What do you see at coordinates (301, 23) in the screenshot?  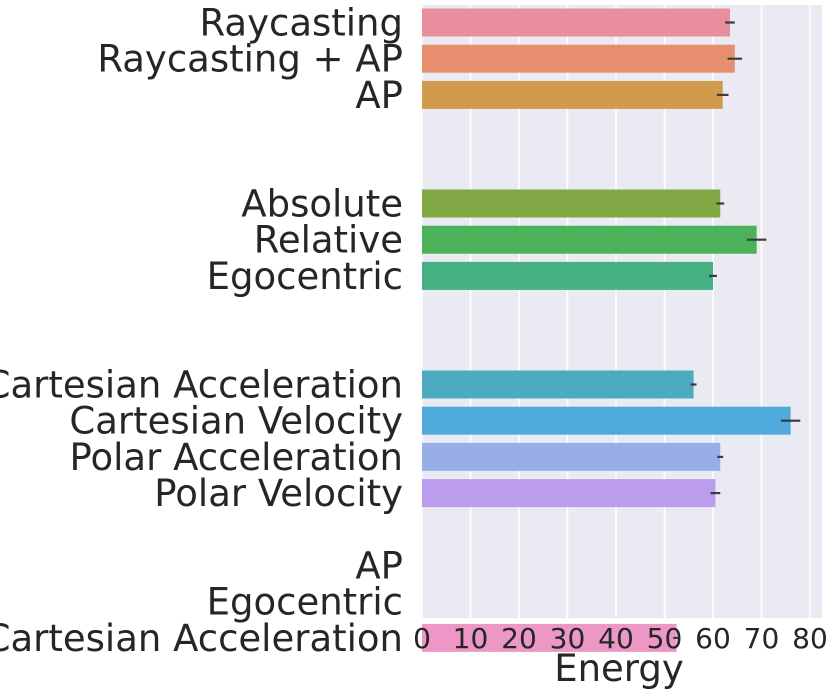 I see `category-label: Raycasting` at bounding box center [301, 23].